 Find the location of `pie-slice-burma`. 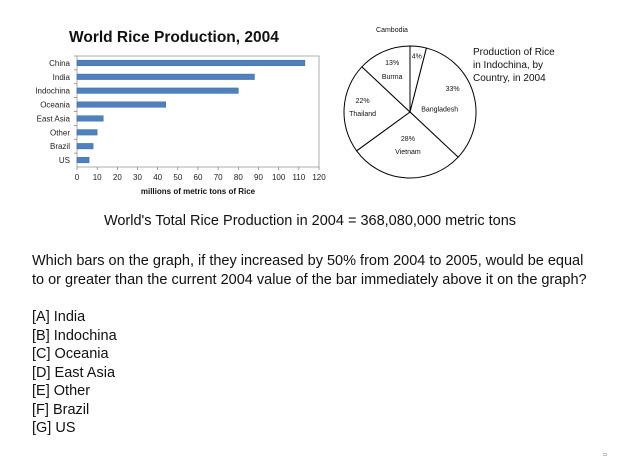

pie-slice-burma is located at coordinates (386, 79).